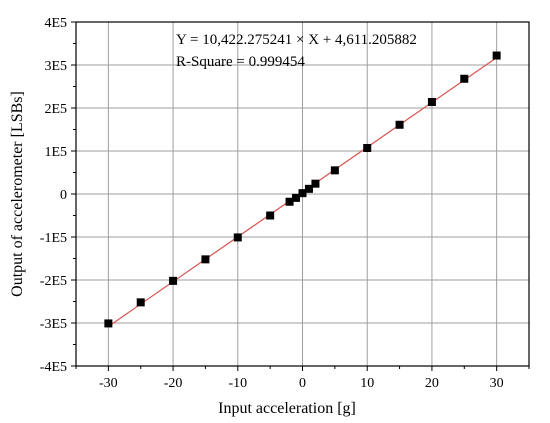  I want to click on x-tick-label: -30, so click(108, 383).